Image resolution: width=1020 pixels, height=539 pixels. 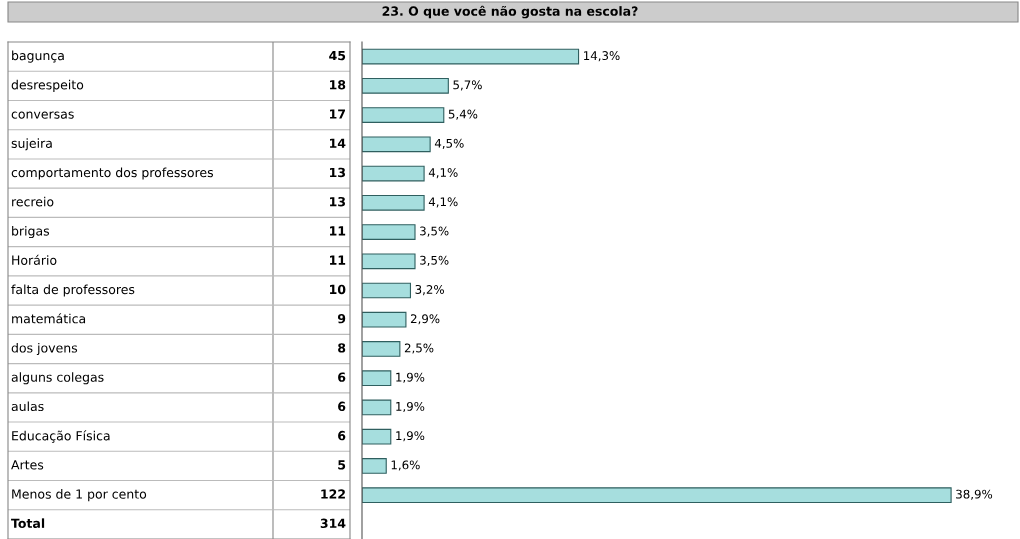 I want to click on y-tick-label: conversas, so click(x=42, y=115).